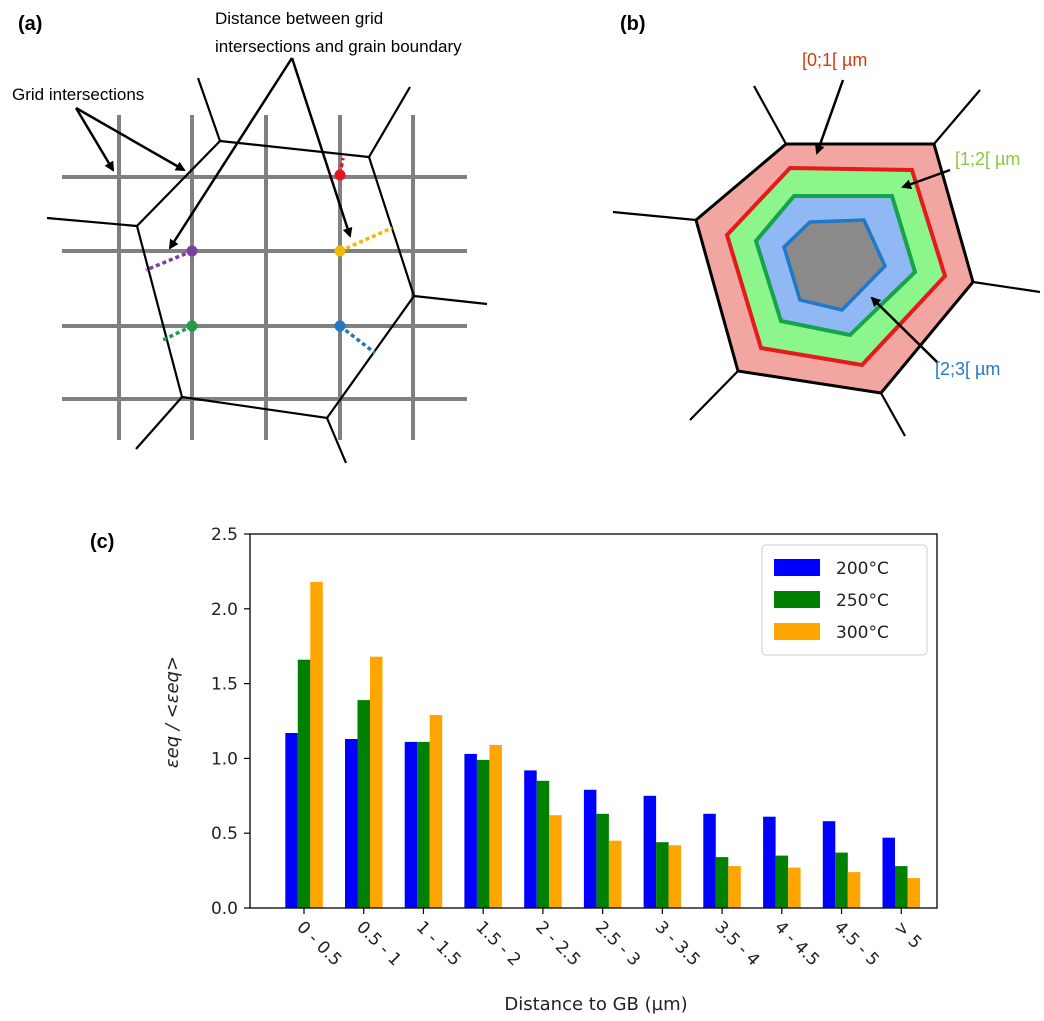  I want to click on y-tick-label: 1.0, so click(224, 759).